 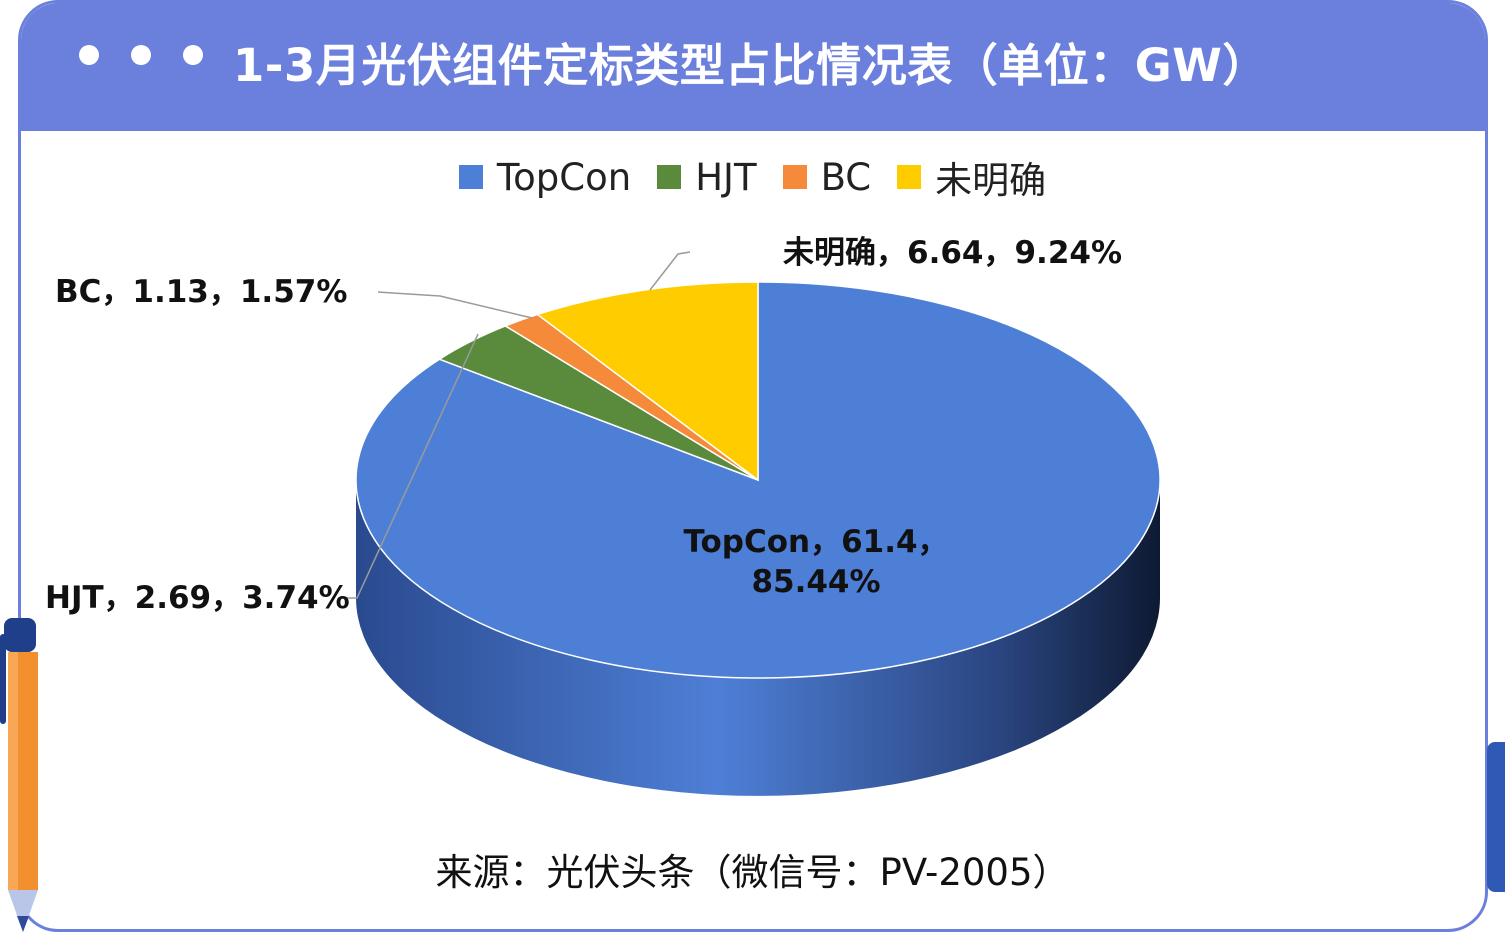 I want to click on legend-swatch-hjt, so click(x=669, y=177).